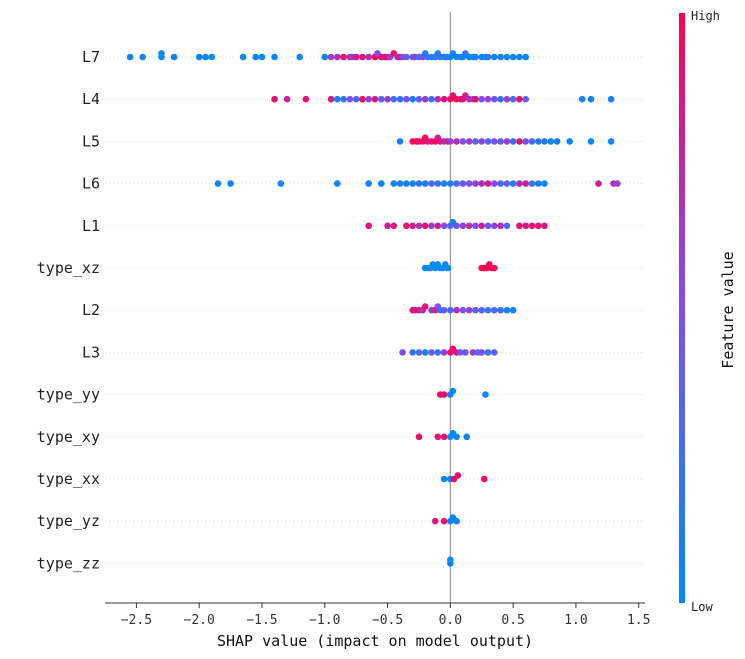 This screenshot has height=659, width=745. What do you see at coordinates (91, 99) in the screenshot?
I see `feature-label: L4` at bounding box center [91, 99].